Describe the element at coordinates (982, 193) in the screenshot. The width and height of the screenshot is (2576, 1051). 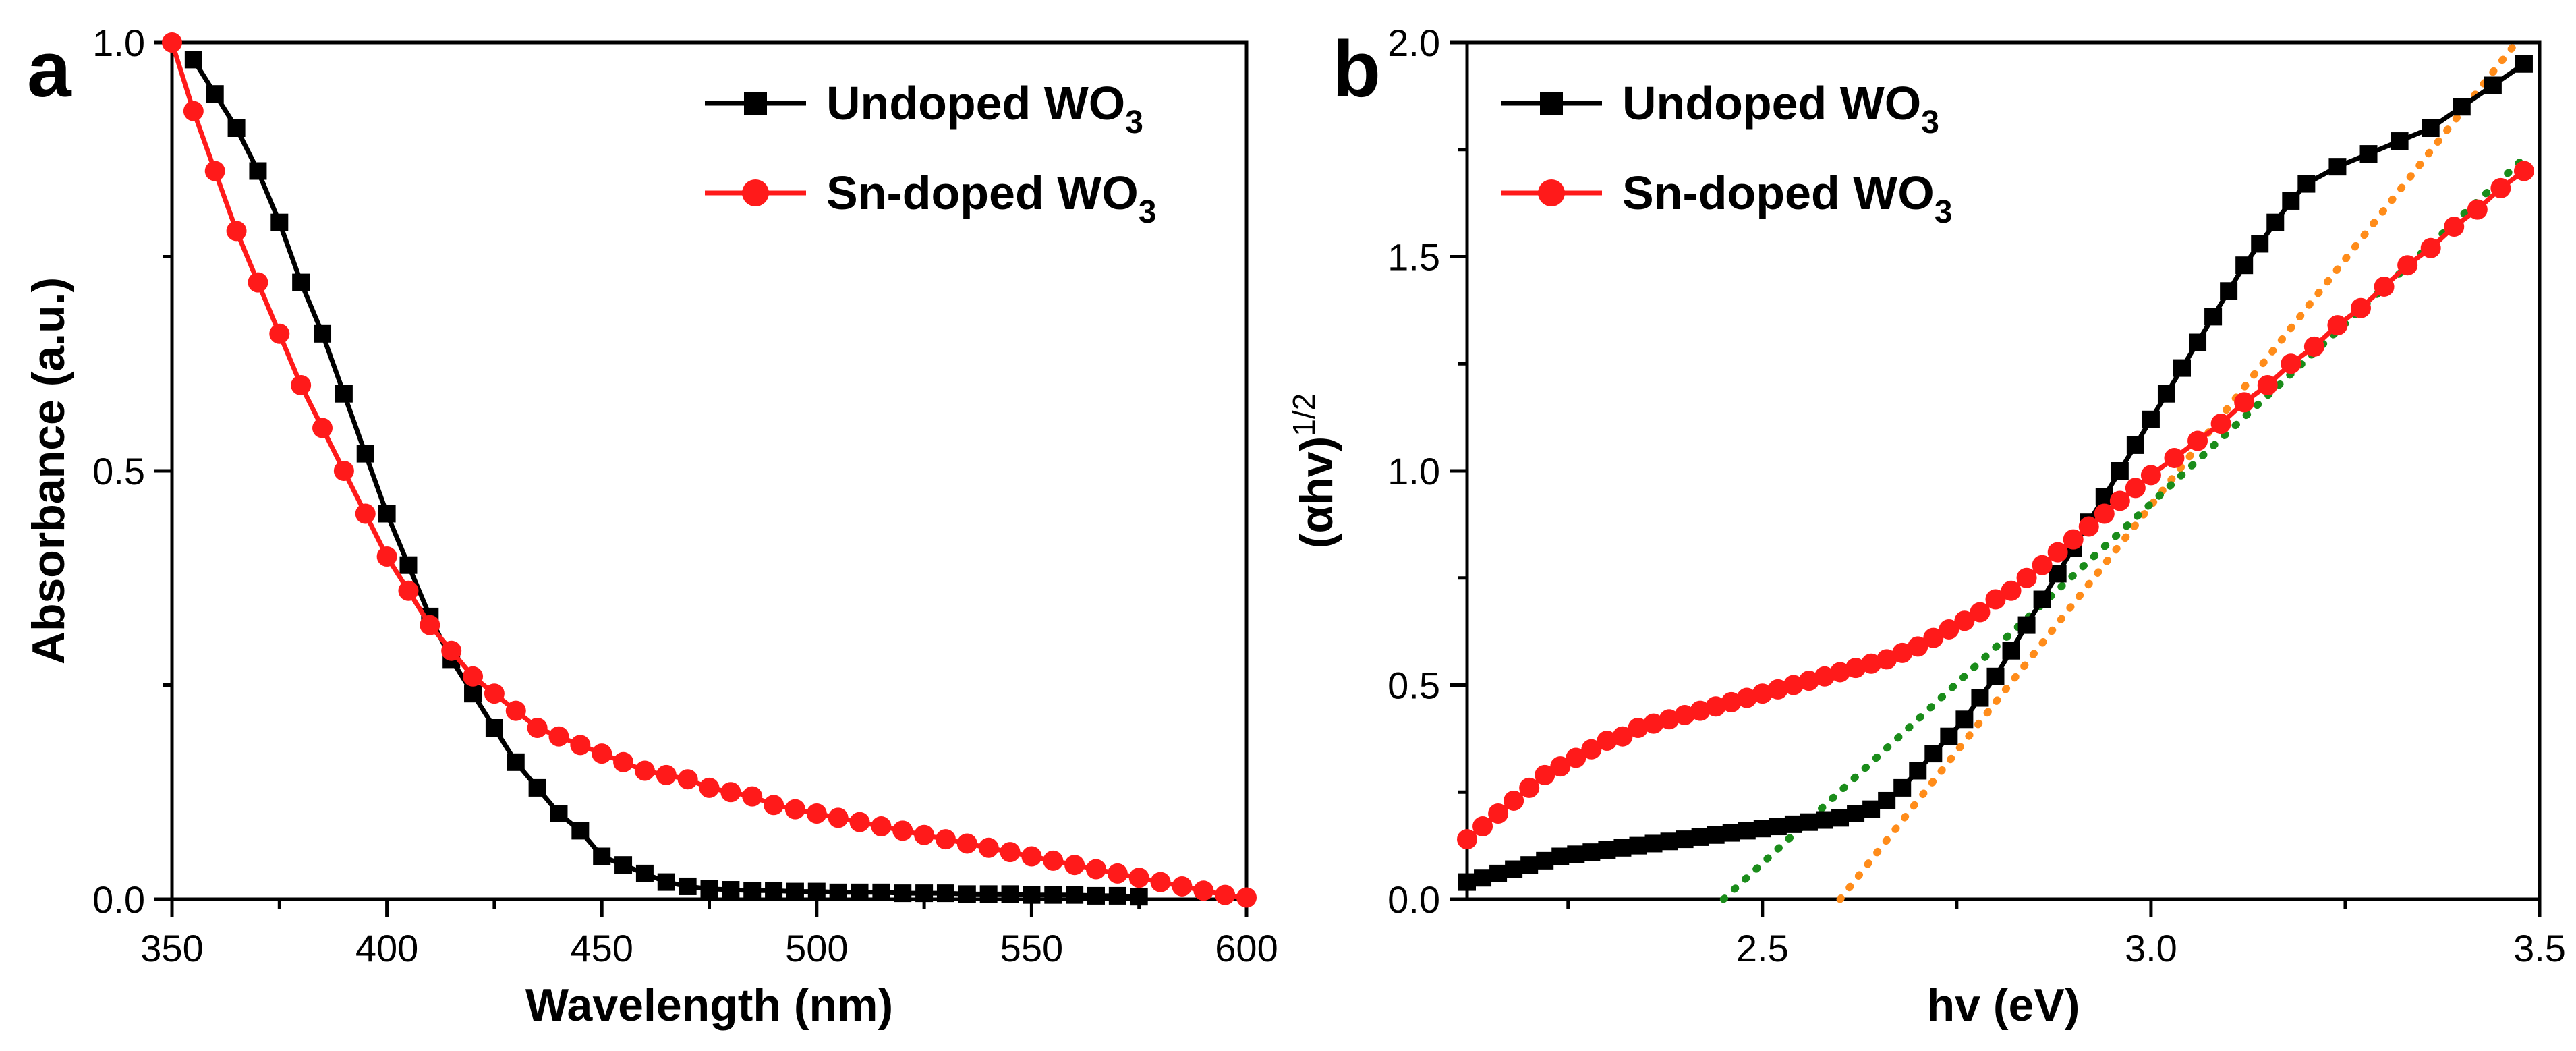
I see `legend-label-main: Sn-doped WO` at that location.